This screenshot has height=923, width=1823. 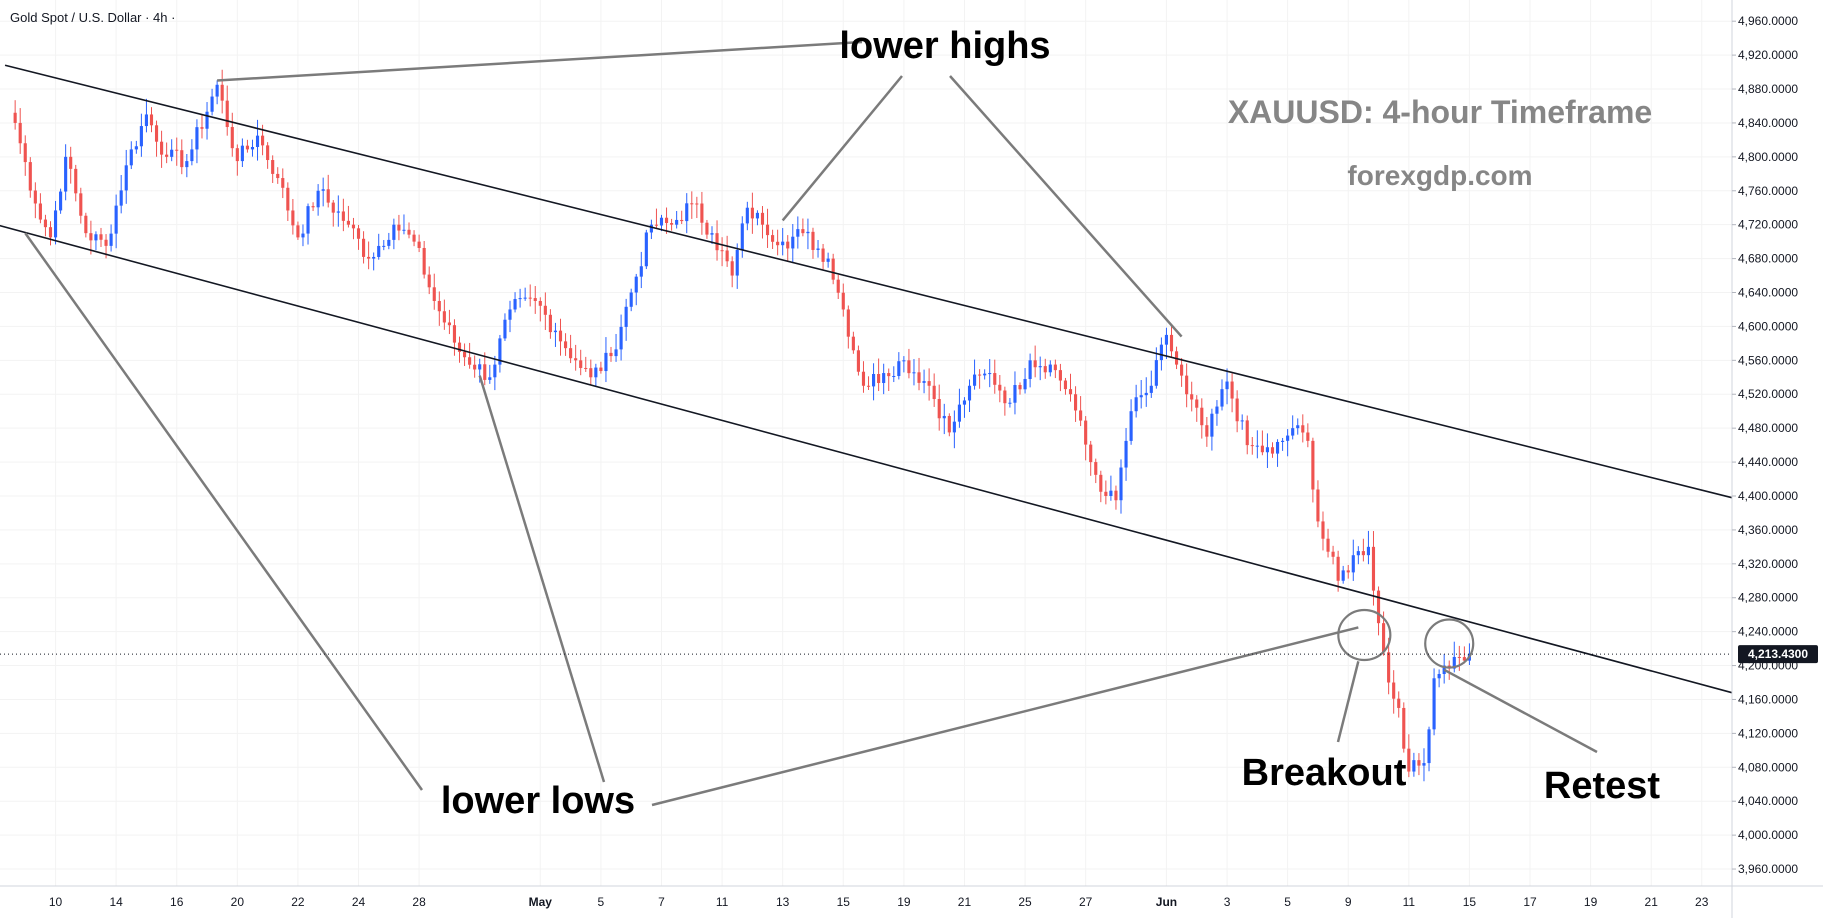 What do you see at coordinates (1768, 360) in the screenshot?
I see `y-tick-label: 4,560.0000` at bounding box center [1768, 360].